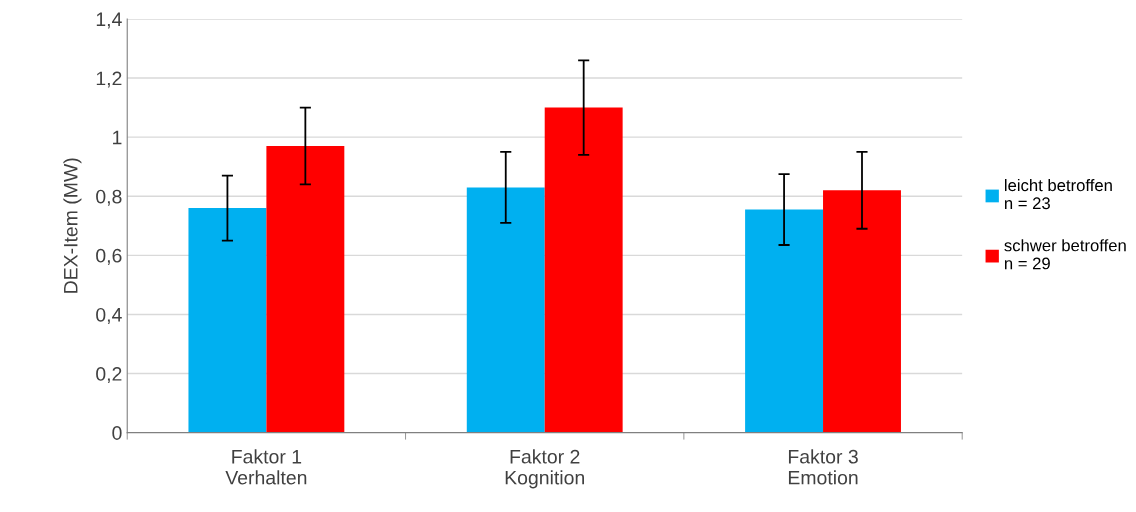 The width and height of the screenshot is (1136, 512). I want to click on y-tick-label: 0,4, so click(109, 315).